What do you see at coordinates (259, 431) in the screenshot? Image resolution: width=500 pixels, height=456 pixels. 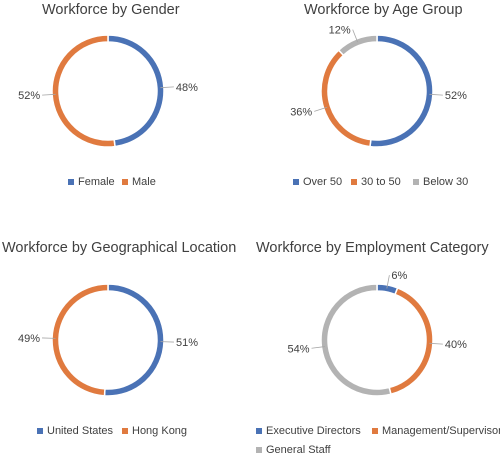 I see `legend-swatch-executive-directors` at bounding box center [259, 431].